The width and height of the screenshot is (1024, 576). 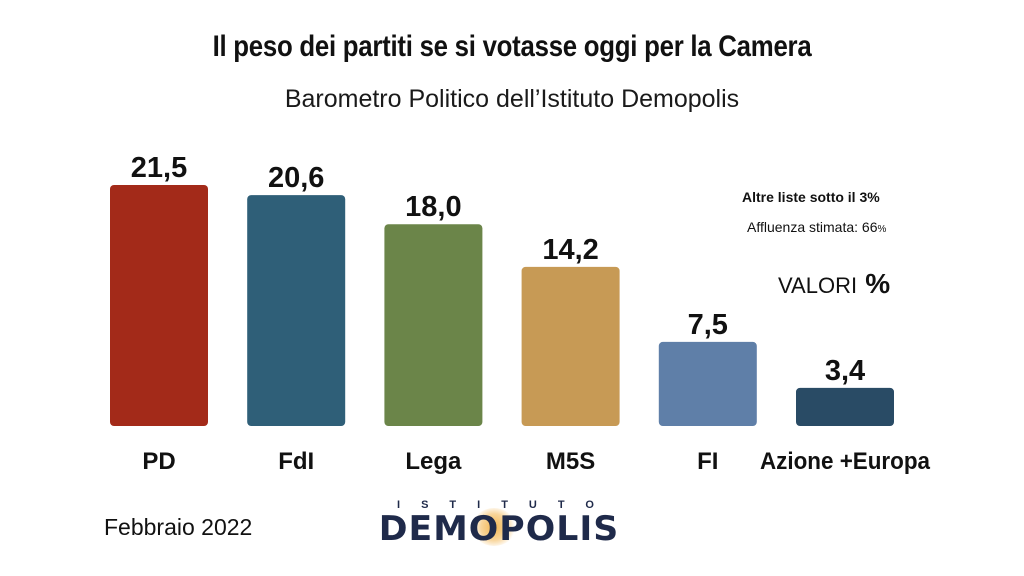 What do you see at coordinates (178, 527) in the screenshot?
I see `date-label: Febbraio 2022` at bounding box center [178, 527].